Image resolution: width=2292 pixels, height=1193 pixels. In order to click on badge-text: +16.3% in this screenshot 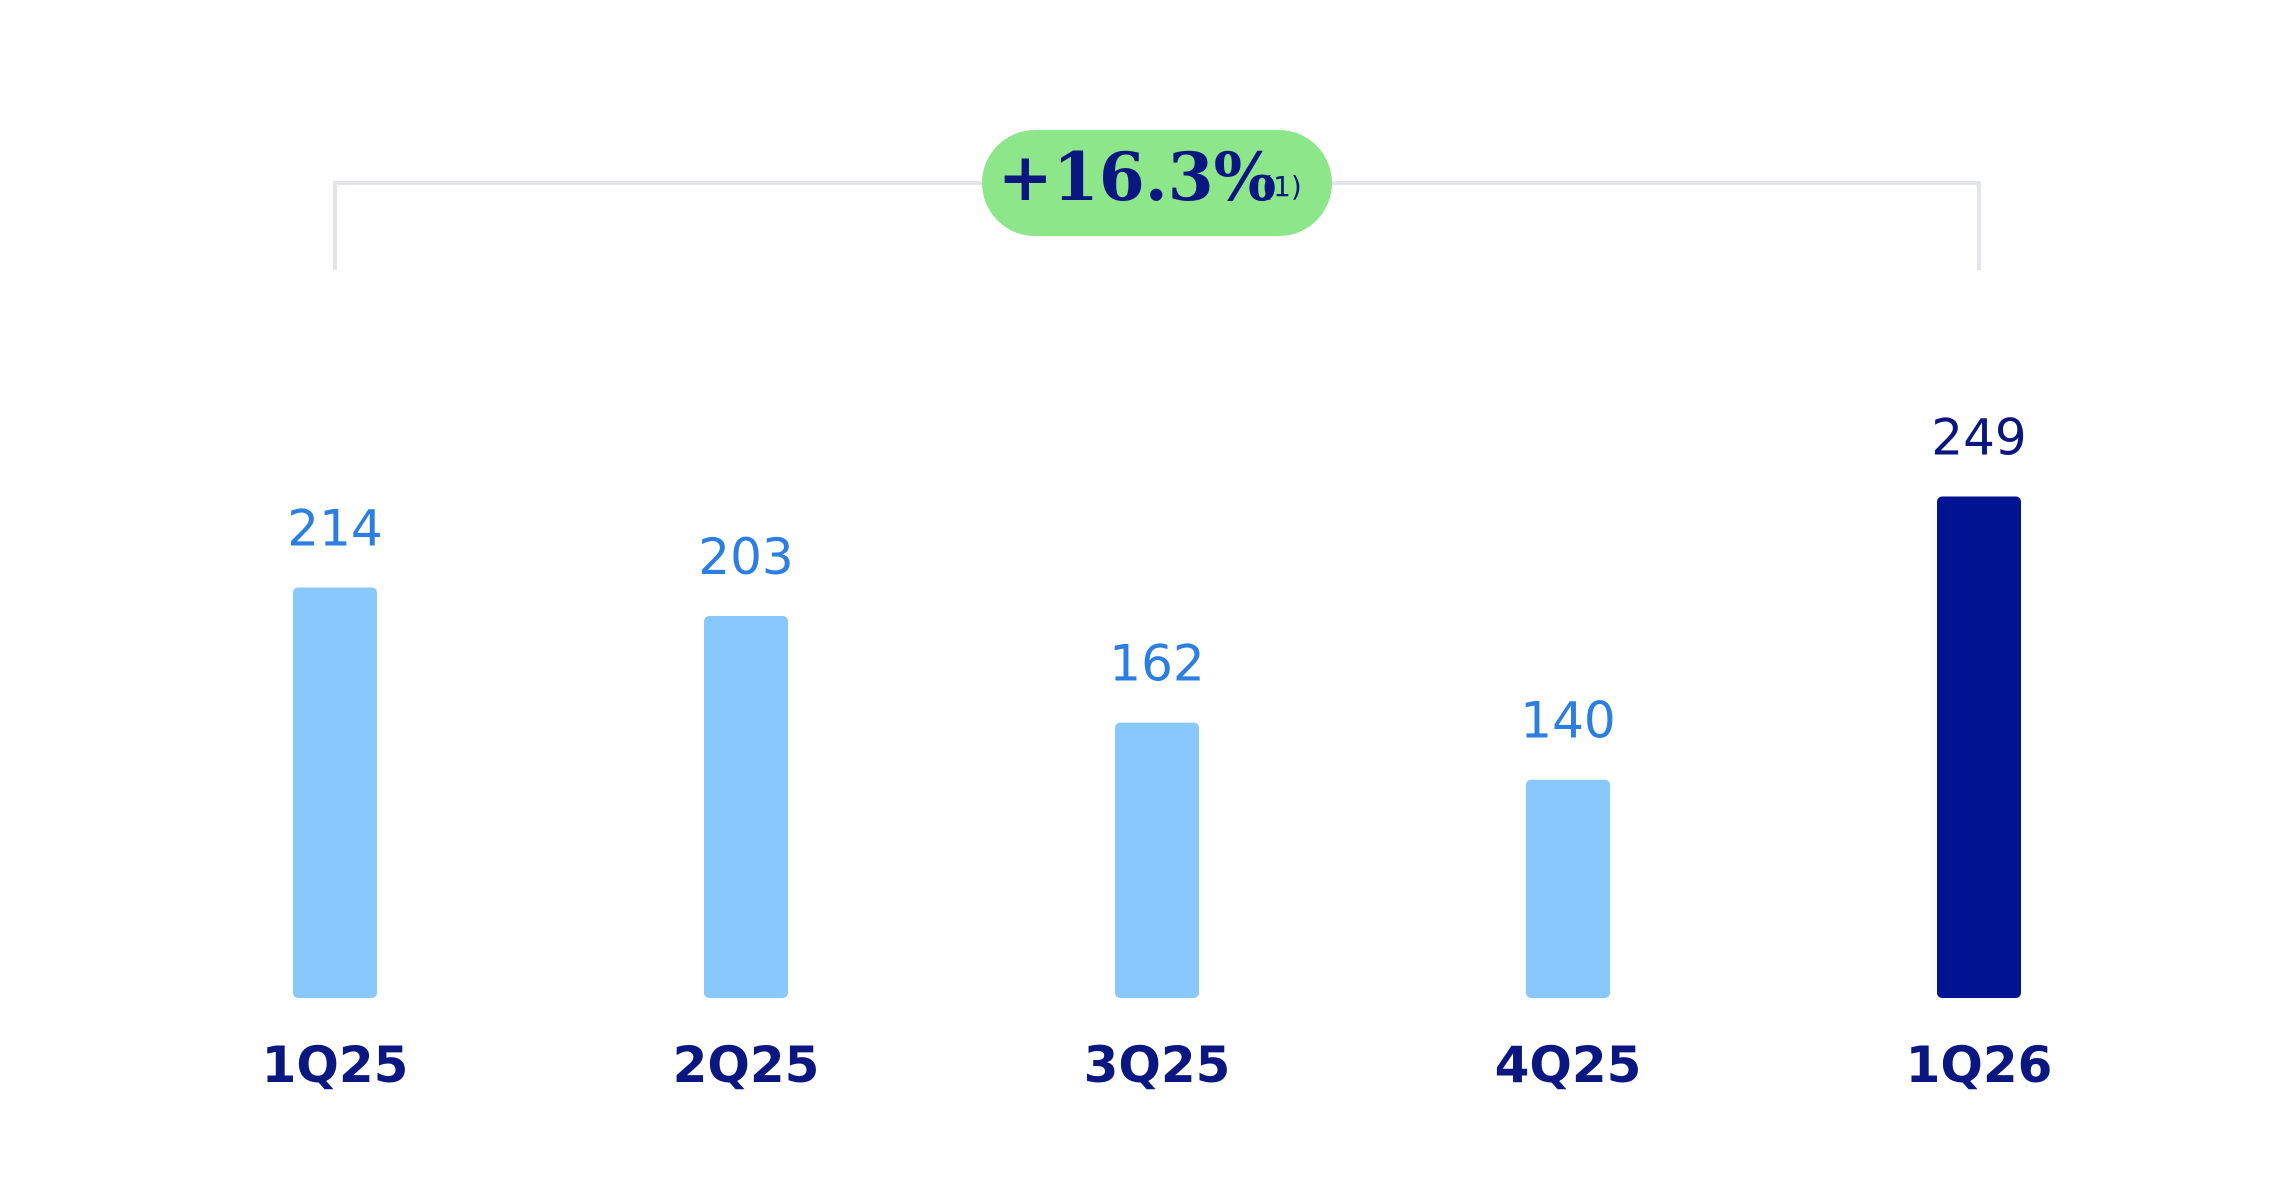, I will do `click(1137, 177)`.